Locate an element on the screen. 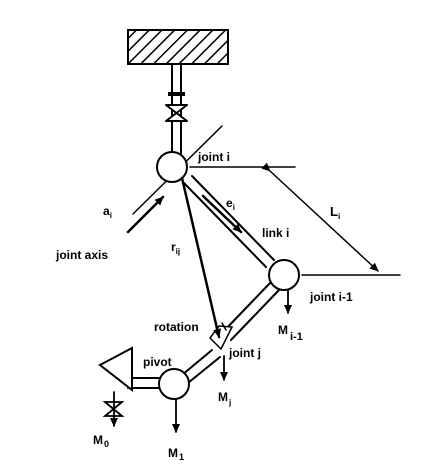 Image resolution: width=427 pixels, height=468 pixels. unit-vector-arrow is located at coordinates (222, 214).